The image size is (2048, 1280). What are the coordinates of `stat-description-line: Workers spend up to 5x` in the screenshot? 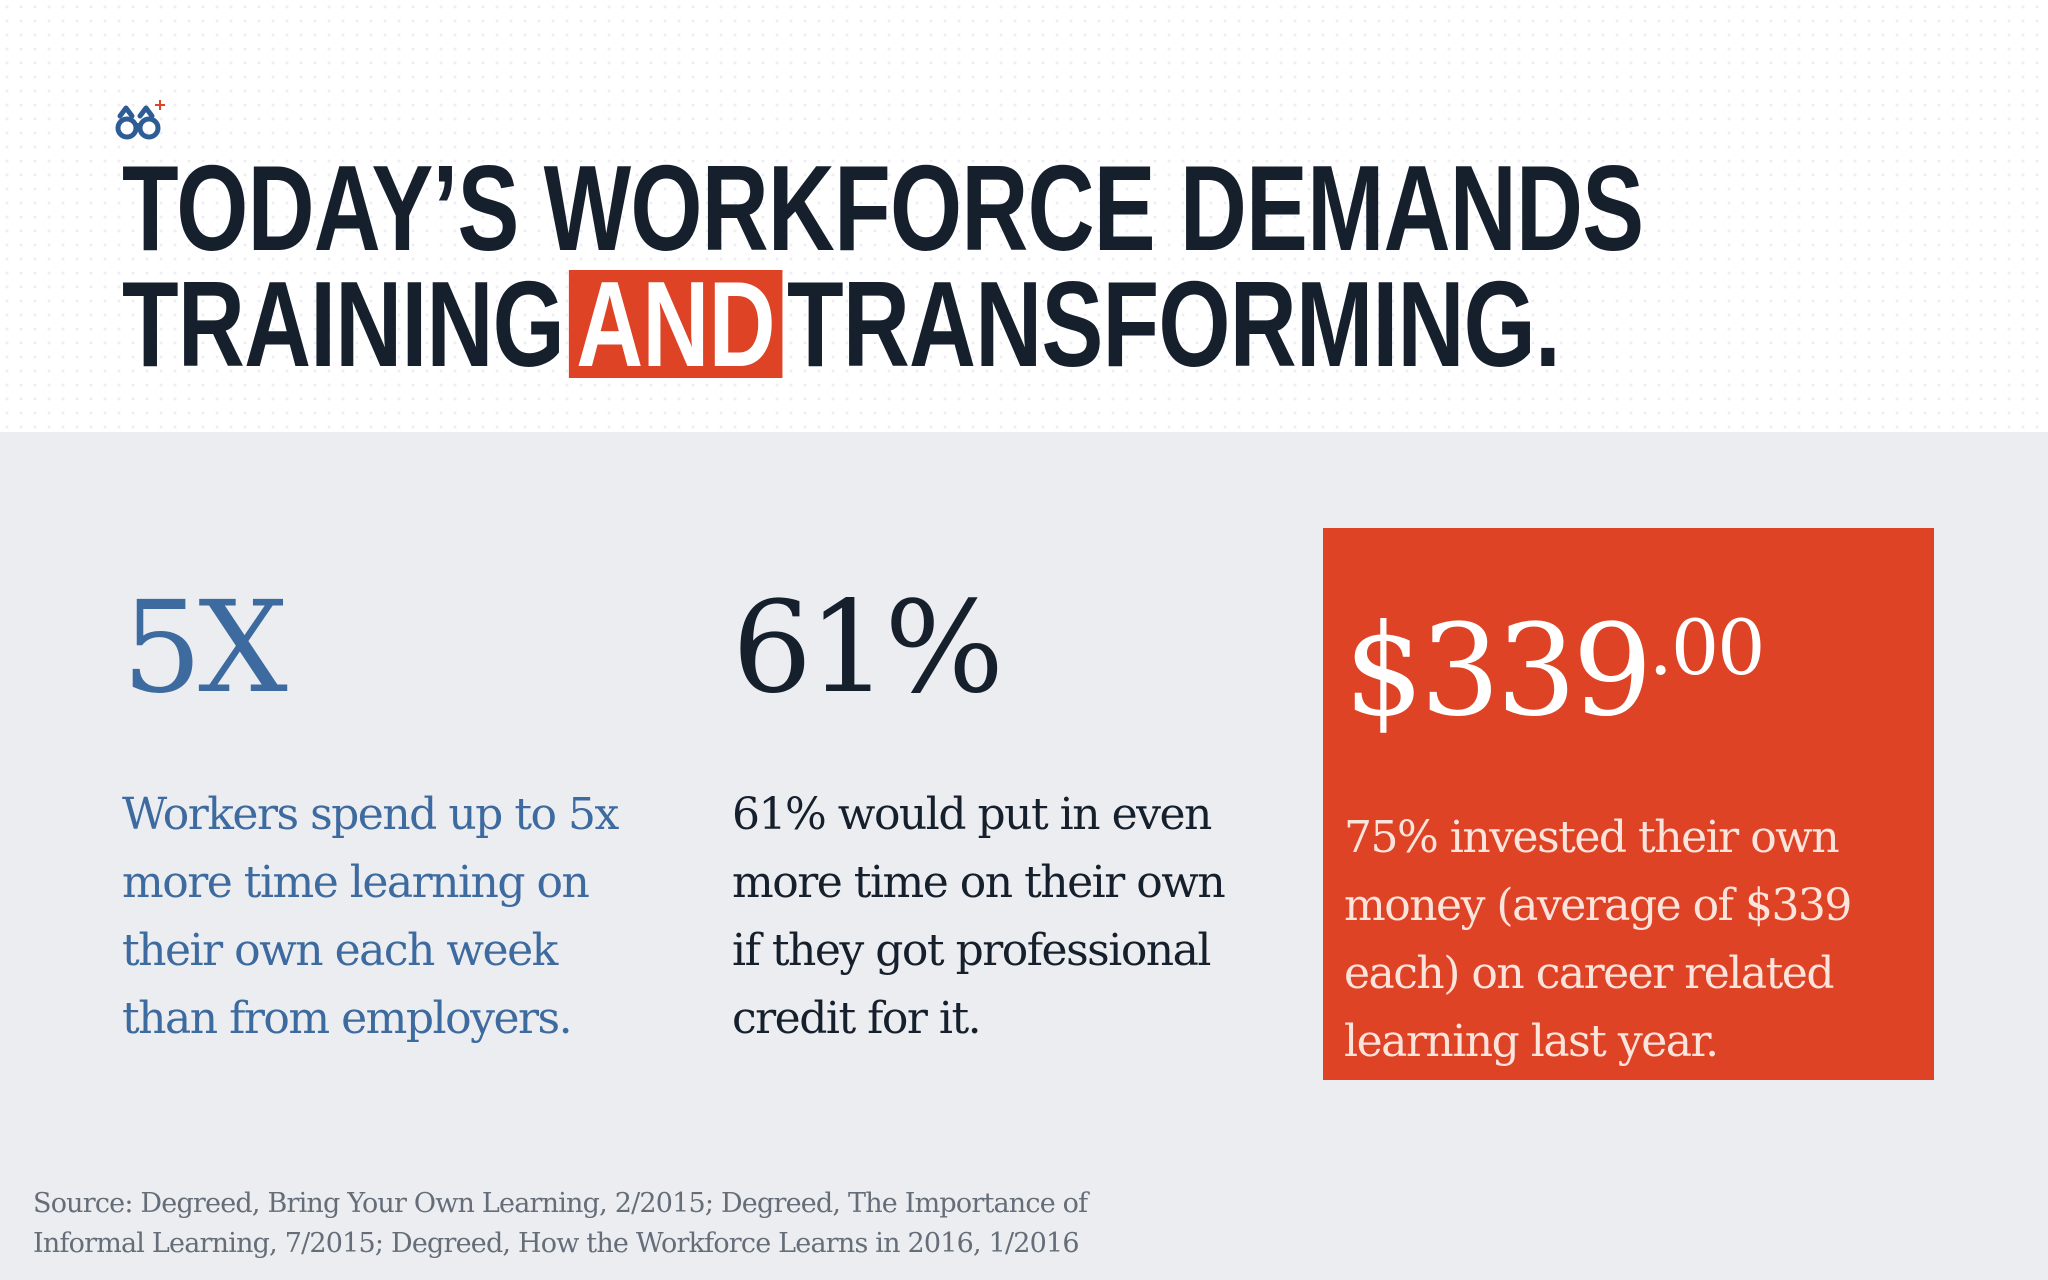 It's located at (370, 814).